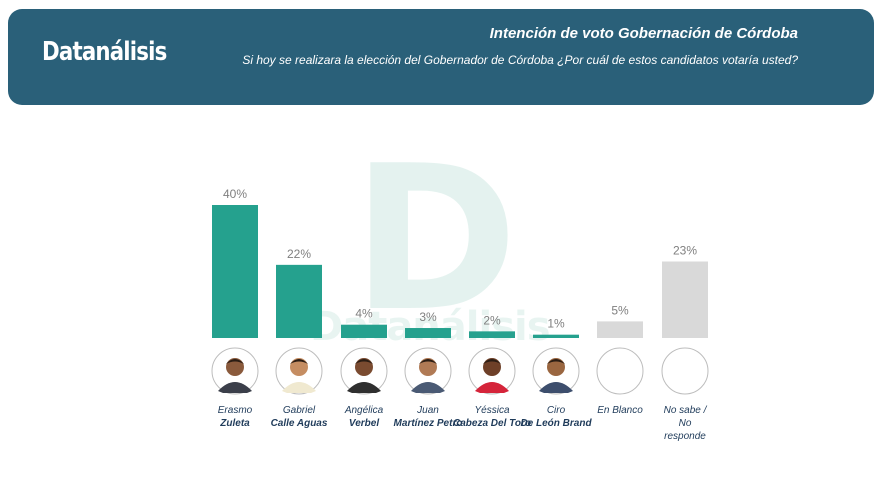 The height and width of the screenshot is (495, 886). I want to click on candidate-first-name: No sabe / No responde, so click(685, 423).